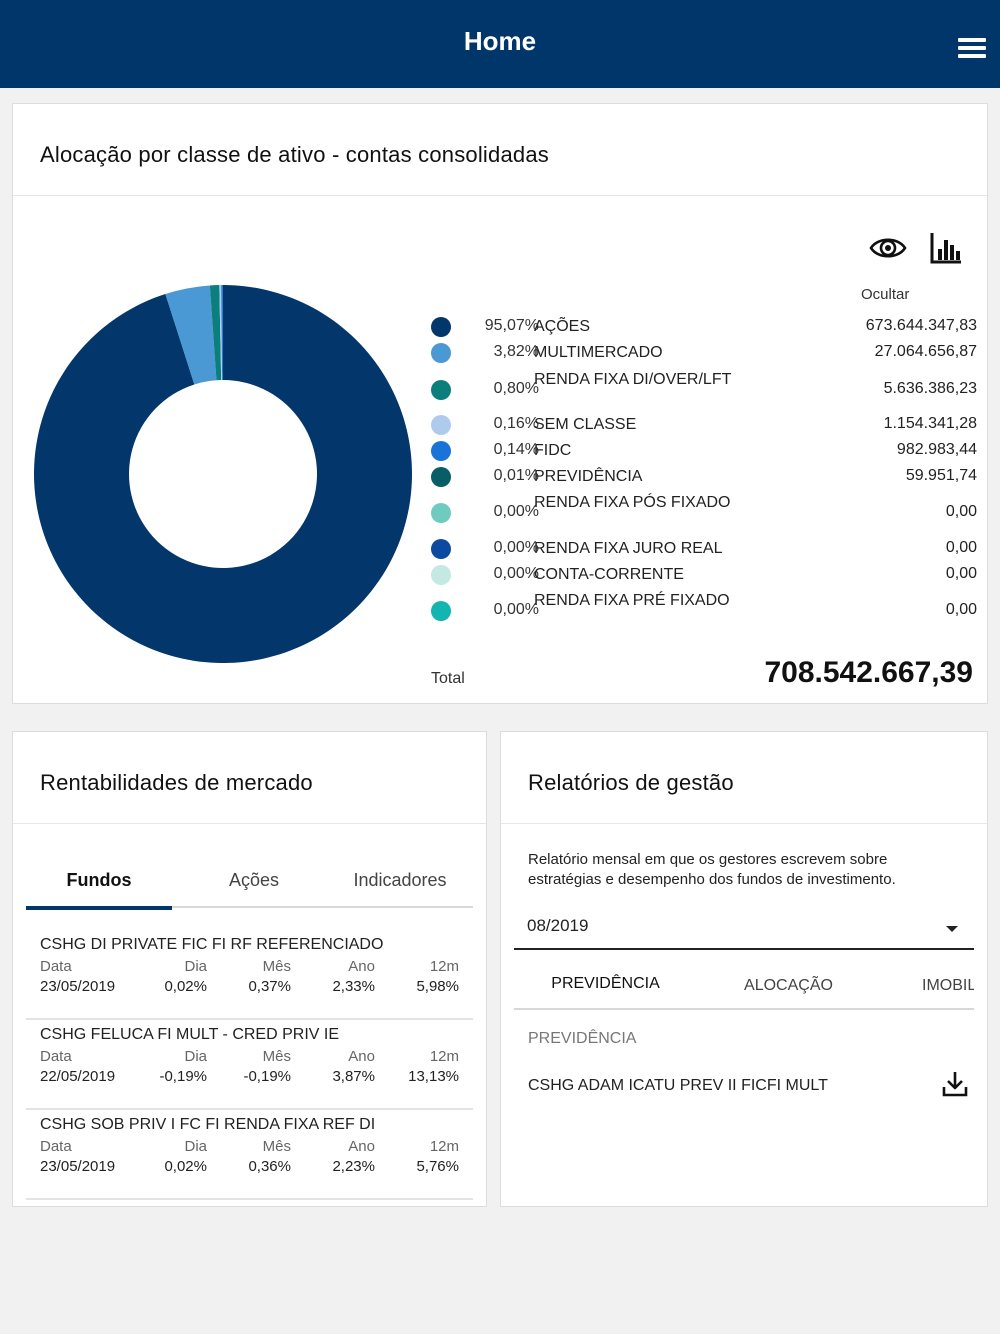  What do you see at coordinates (353, 986) in the screenshot?
I see `fund-year-return: 2,33%` at bounding box center [353, 986].